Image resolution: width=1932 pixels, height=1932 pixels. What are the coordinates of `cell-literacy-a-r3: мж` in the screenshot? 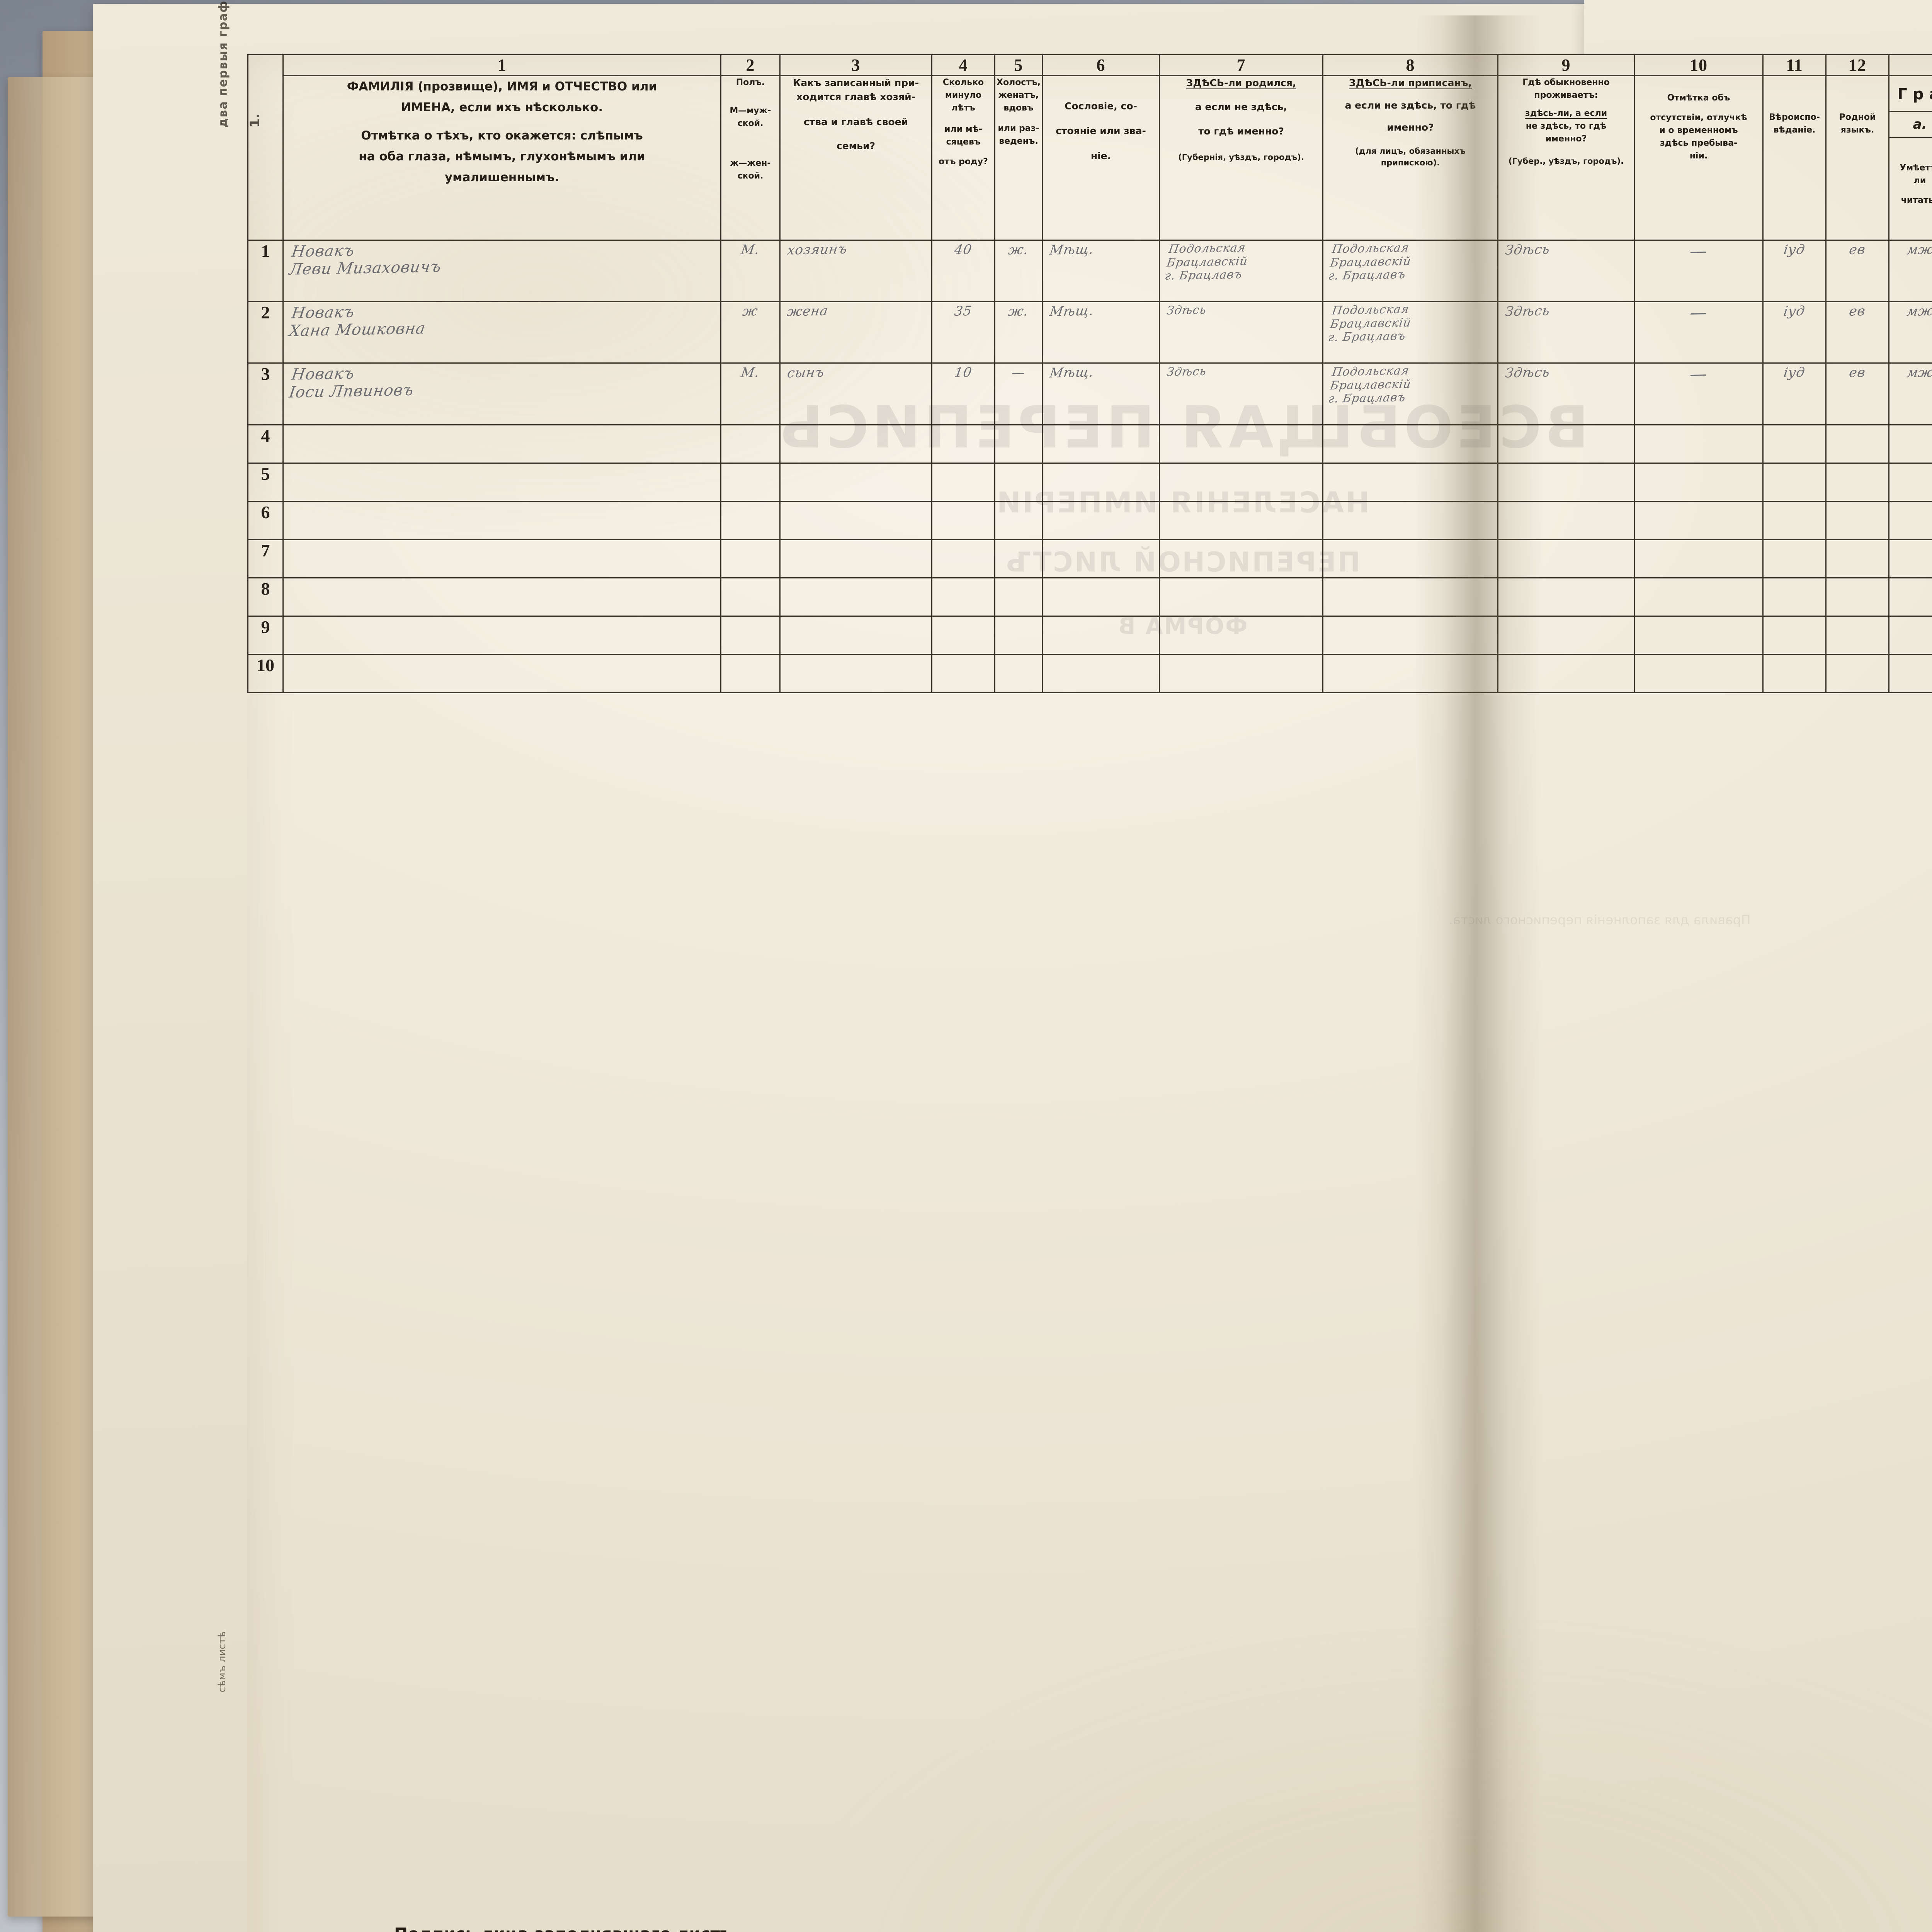 It's located at (1910, 394).